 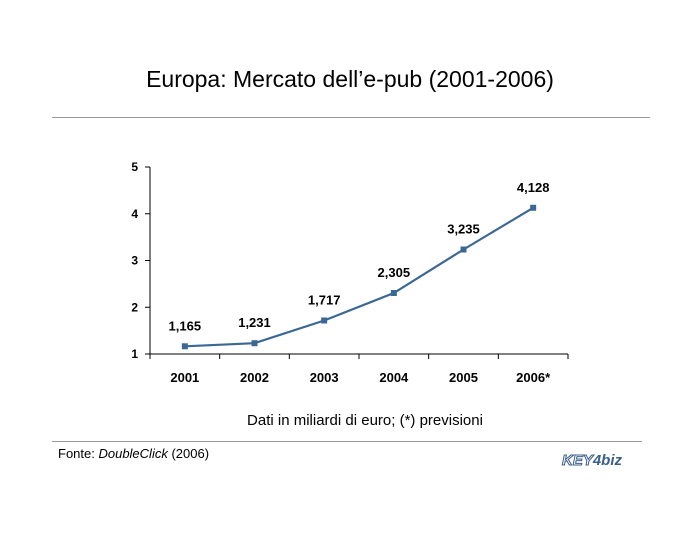 I want to click on x-tick-label: 2003, so click(x=324, y=377).